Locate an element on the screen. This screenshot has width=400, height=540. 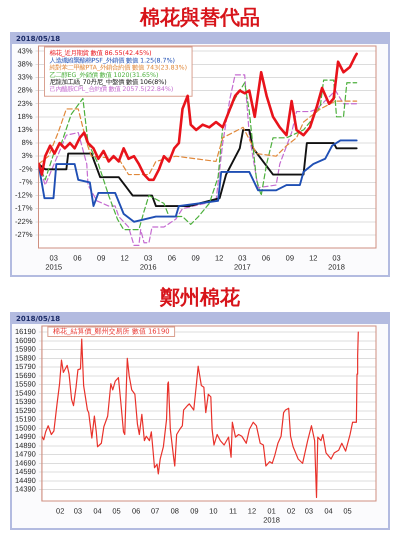
chart-title: 鄭州棉花 is located at coordinates (199, 297).